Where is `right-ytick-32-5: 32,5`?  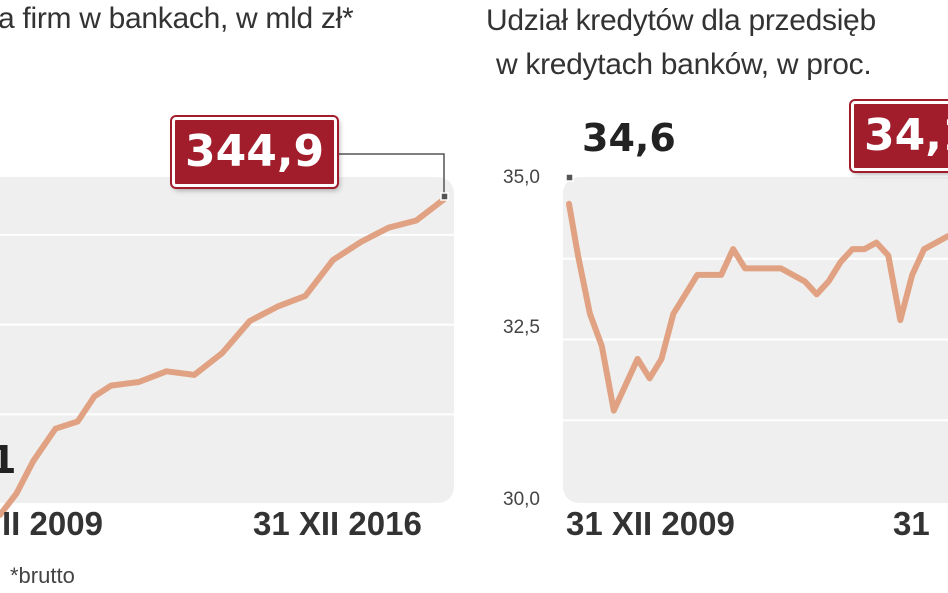 right-ytick-32-5: 32,5 is located at coordinates (521, 327).